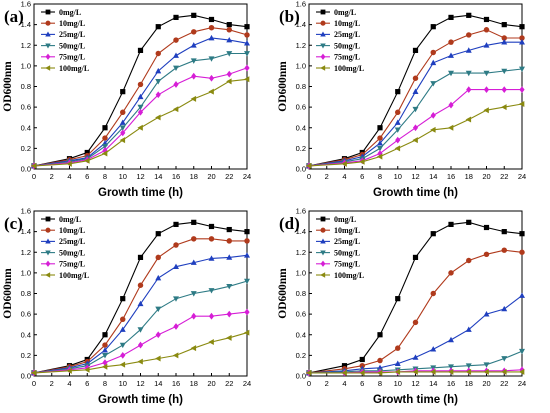 The image size is (550, 413). Describe the element at coordinates (347, 57) in the screenshot. I see `legend-entry: 75mg/L` at that location.